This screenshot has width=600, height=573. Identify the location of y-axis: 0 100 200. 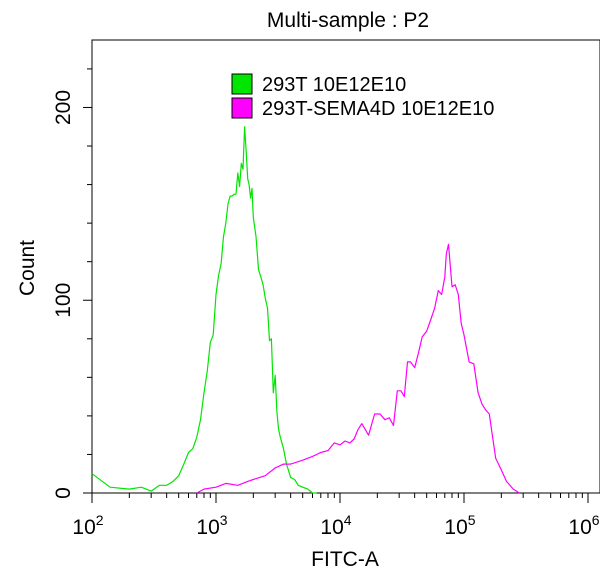
(72, 283).